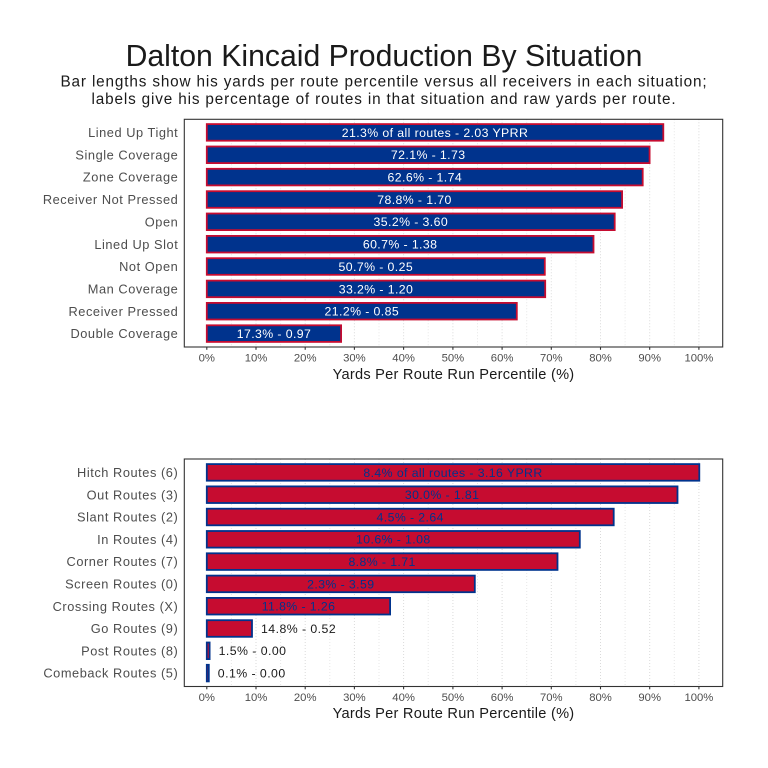 The image size is (768, 768). Describe the element at coordinates (376, 289) in the screenshot. I see `svg-text: 33.2% - 1.20` at that location.